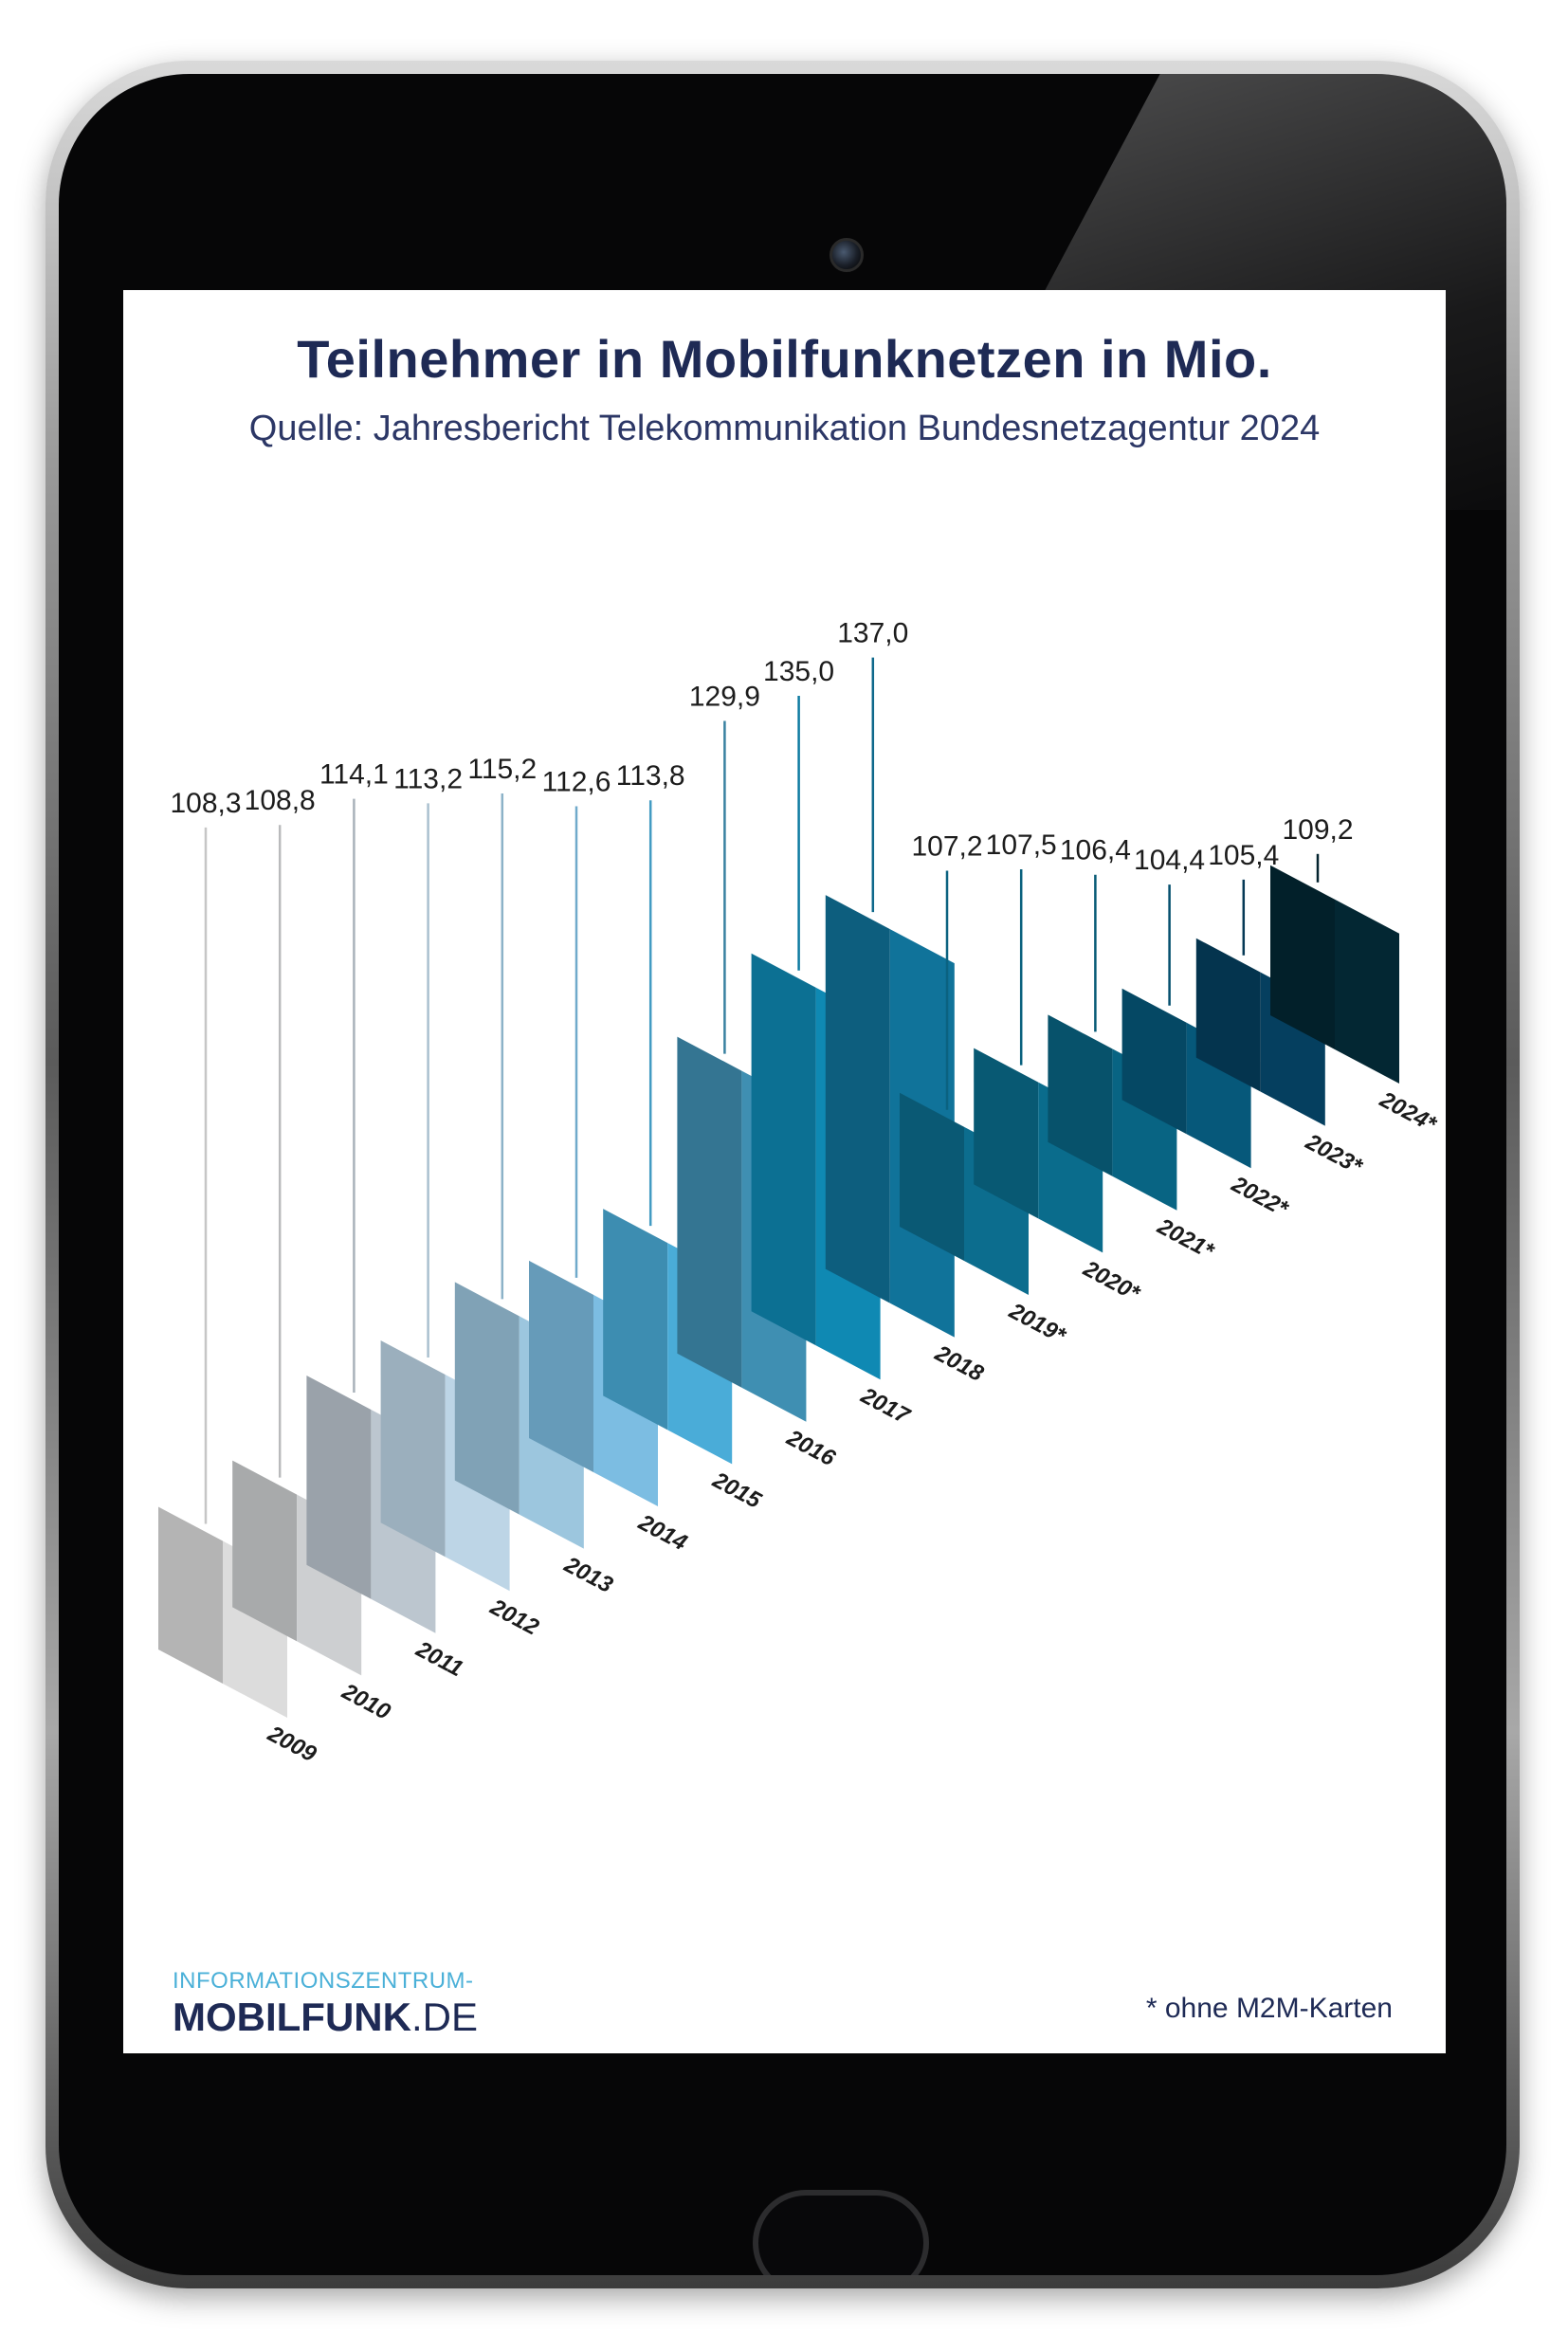  Describe the element at coordinates (1186, 1239) in the screenshot. I see `category-label: 2021*` at that location.